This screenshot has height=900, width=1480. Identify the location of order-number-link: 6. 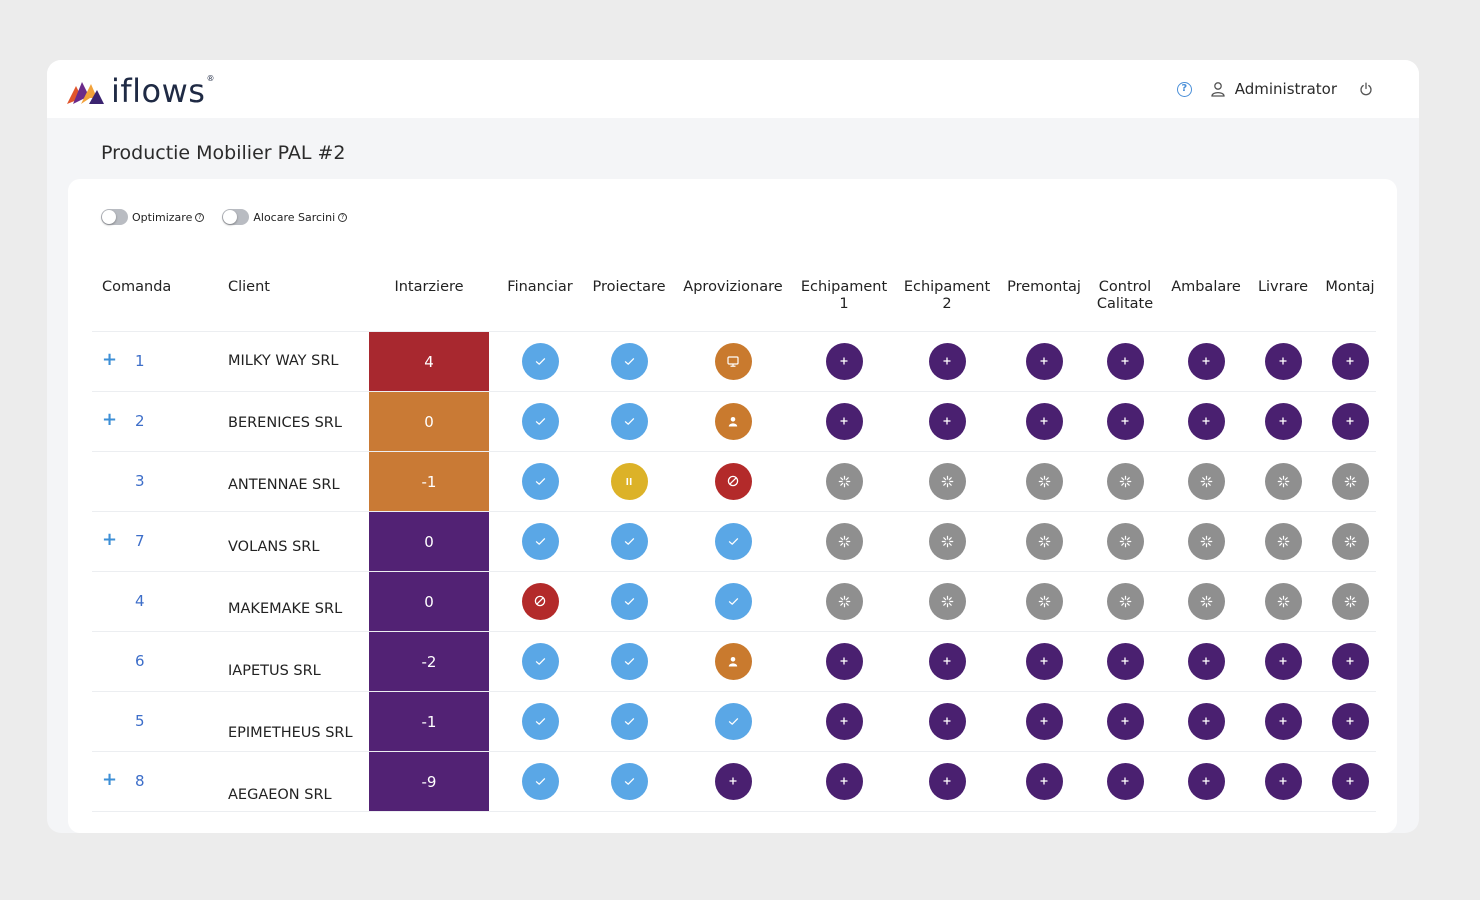
(140, 661).